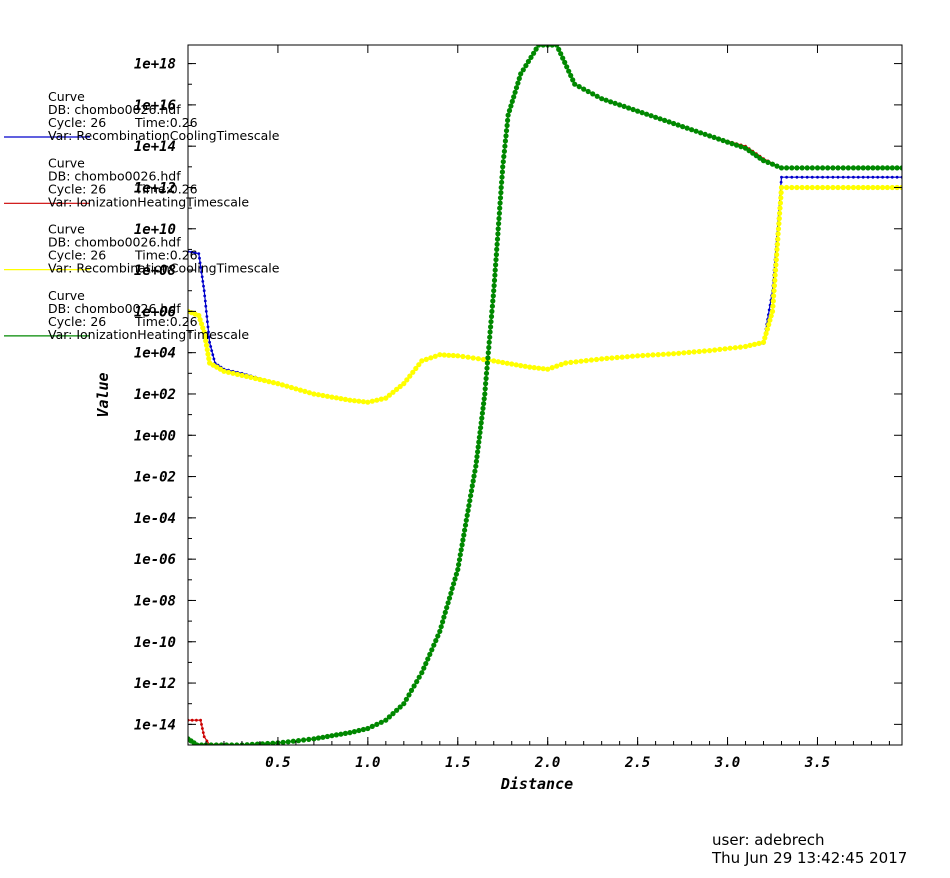 This screenshot has width=950, height=878. Describe the element at coordinates (155, 188) in the screenshot. I see `y-tick-label: 1e+12` at that location.